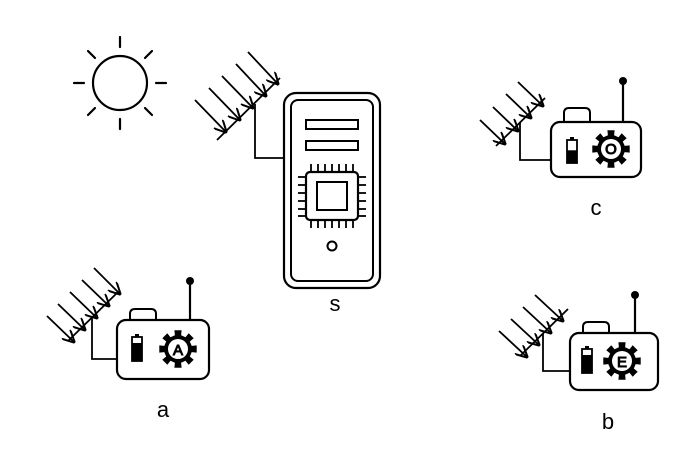  Describe the element at coordinates (163, 409) in the screenshot. I see `node-a-label: a` at that location.